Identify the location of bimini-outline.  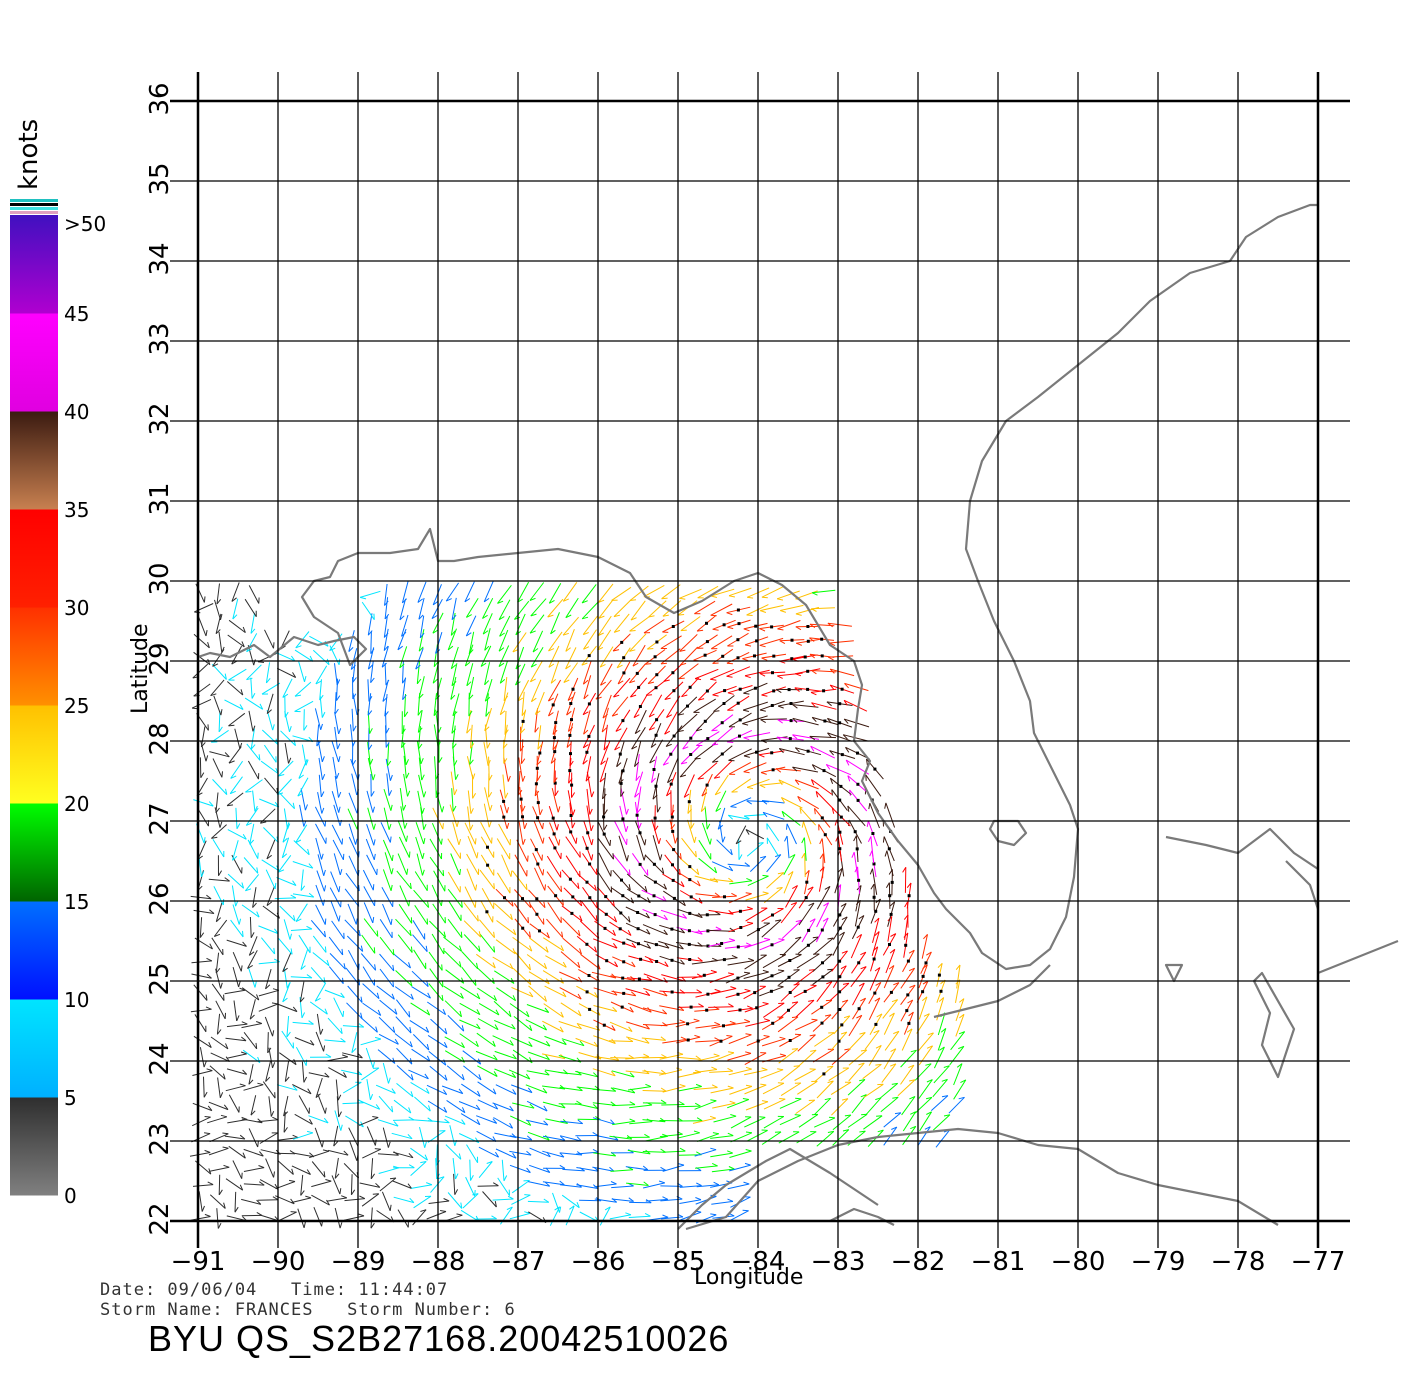
(1174, 973).